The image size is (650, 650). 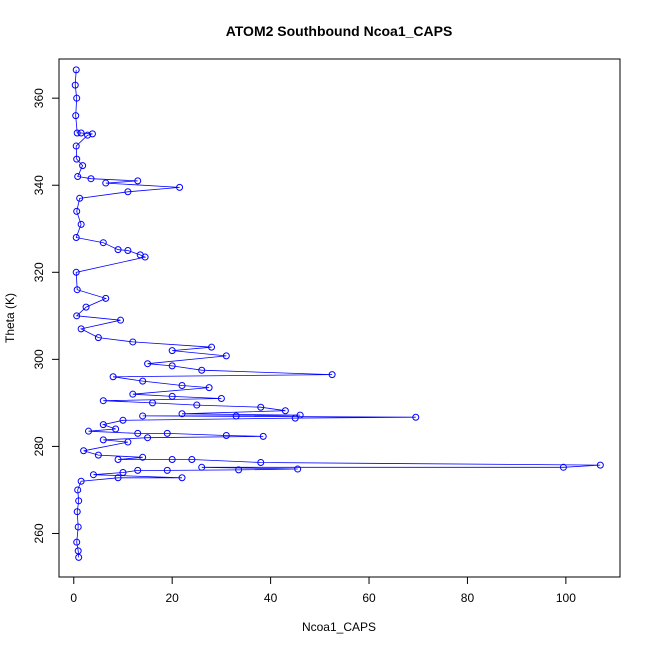 I want to click on x-axis: 0 20 40 60 80 100, so click(x=323, y=590).